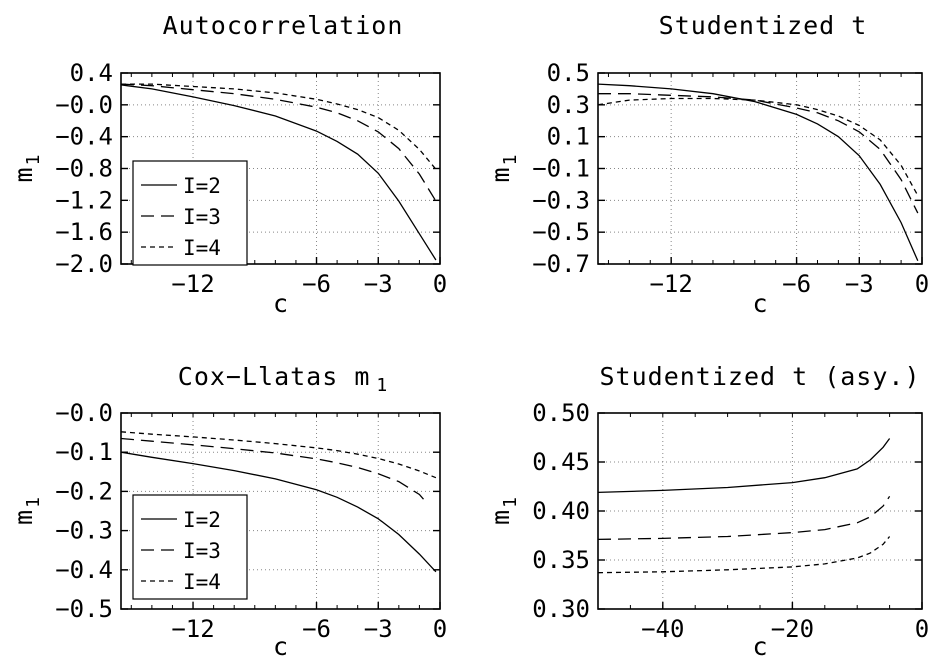  What do you see at coordinates (84, 232) in the screenshot?
I see `y-tick-label: −1.6` at bounding box center [84, 232].